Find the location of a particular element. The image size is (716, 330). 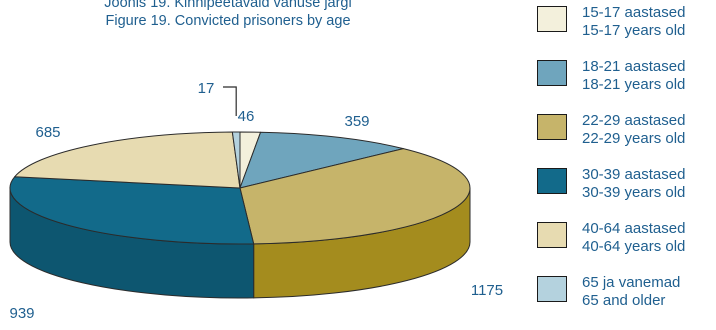

pie-slice-30-39-years-old is located at coordinates (132, 210).